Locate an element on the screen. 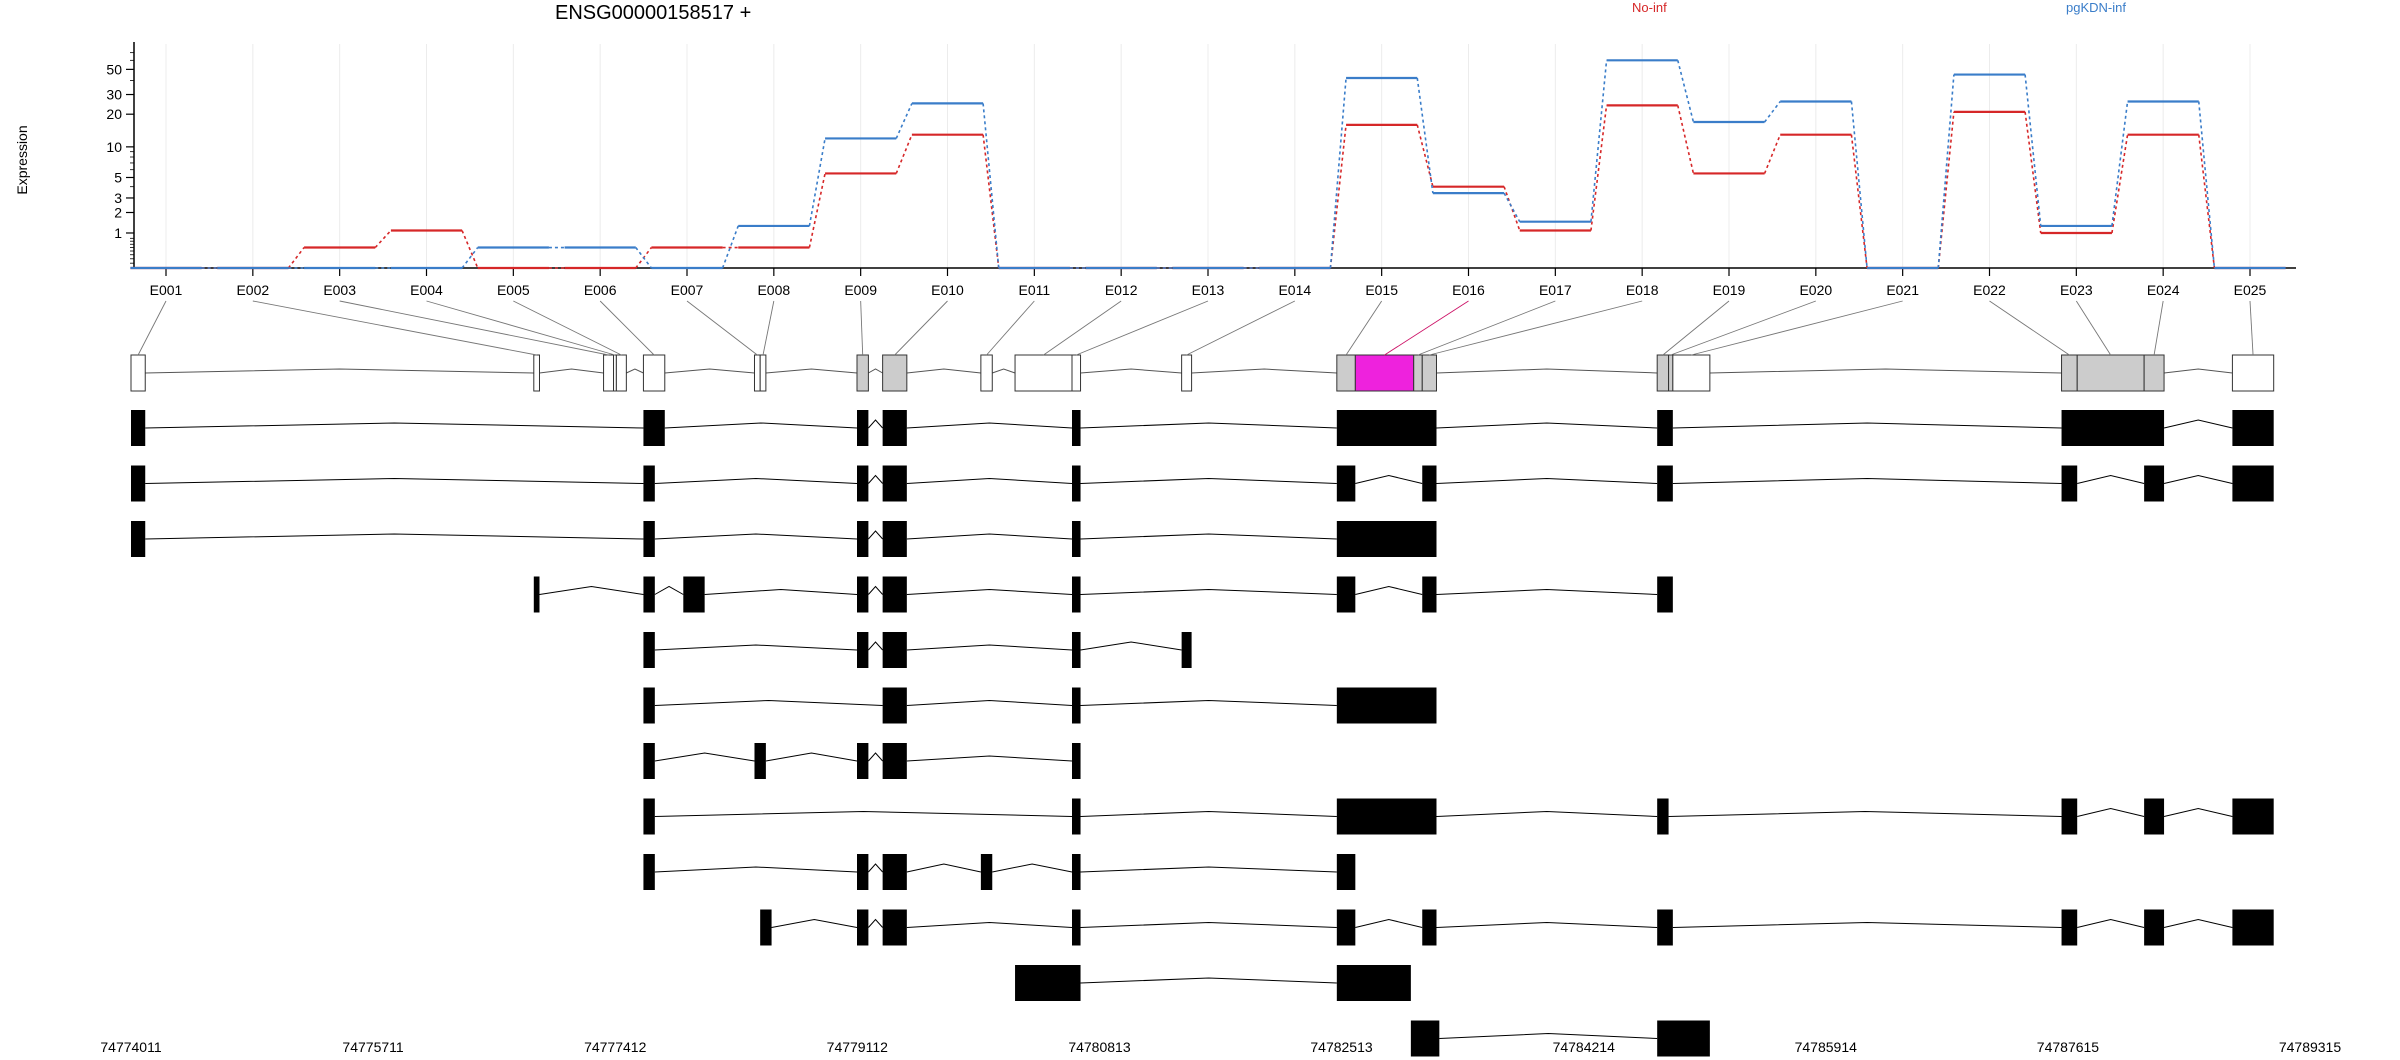 The image size is (2400, 1060). exon-bin-e009 is located at coordinates (862, 373).